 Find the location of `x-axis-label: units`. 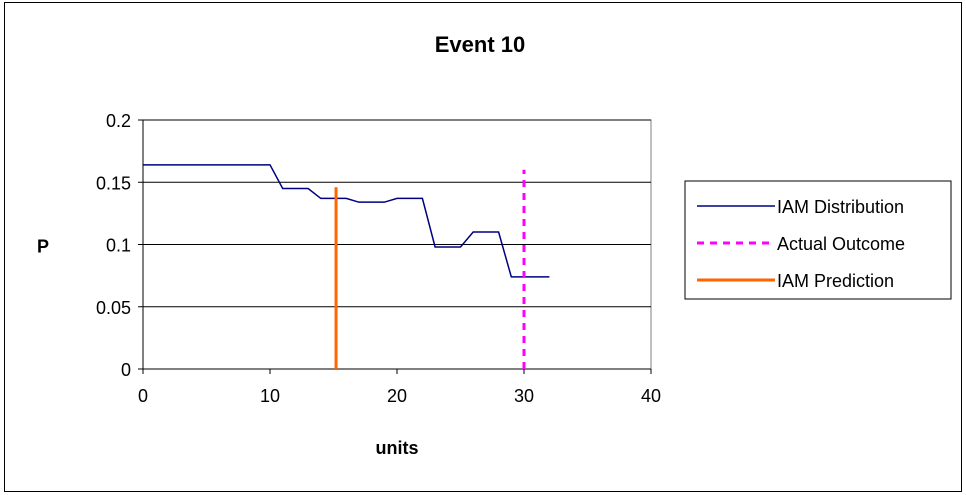

x-axis-label: units is located at coordinates (397, 448).